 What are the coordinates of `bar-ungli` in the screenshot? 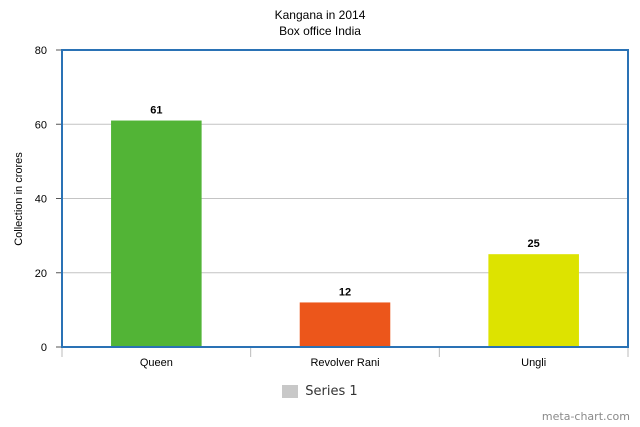 It's located at (533, 300).